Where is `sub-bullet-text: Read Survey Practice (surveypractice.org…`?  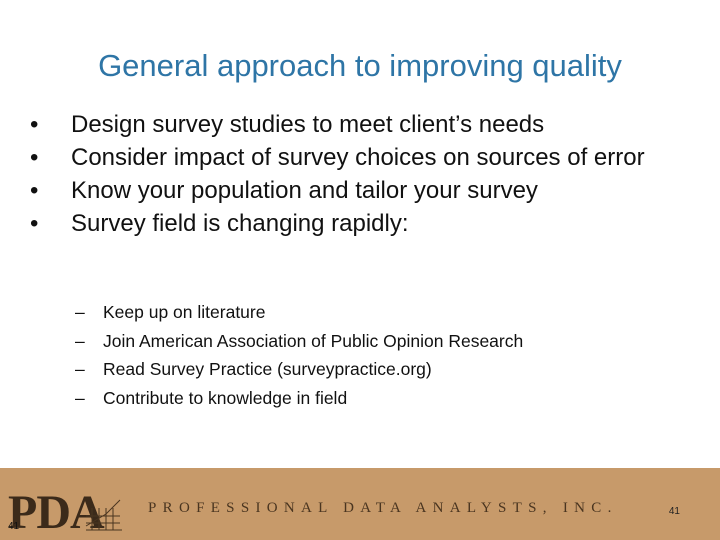 sub-bullet-text: Read Survey Practice (surveypractice.org… is located at coordinates (267, 369).